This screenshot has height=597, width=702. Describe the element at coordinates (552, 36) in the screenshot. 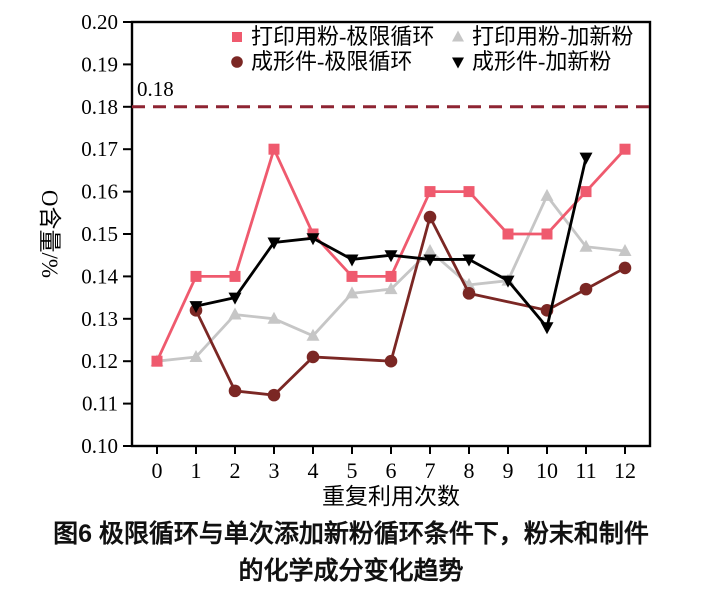

I see `legend-label: 打印用粉-加新粉` at that location.